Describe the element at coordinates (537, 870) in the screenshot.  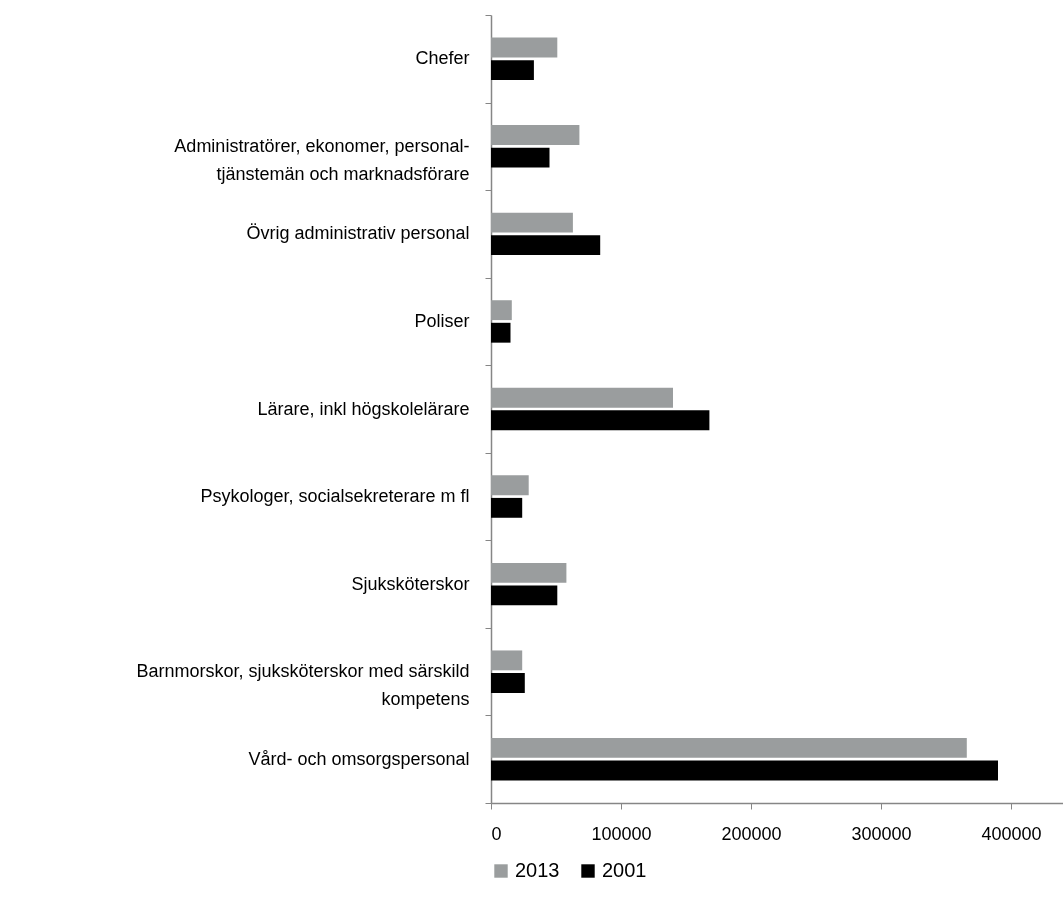
I see `legend-label: 2013` at that location.